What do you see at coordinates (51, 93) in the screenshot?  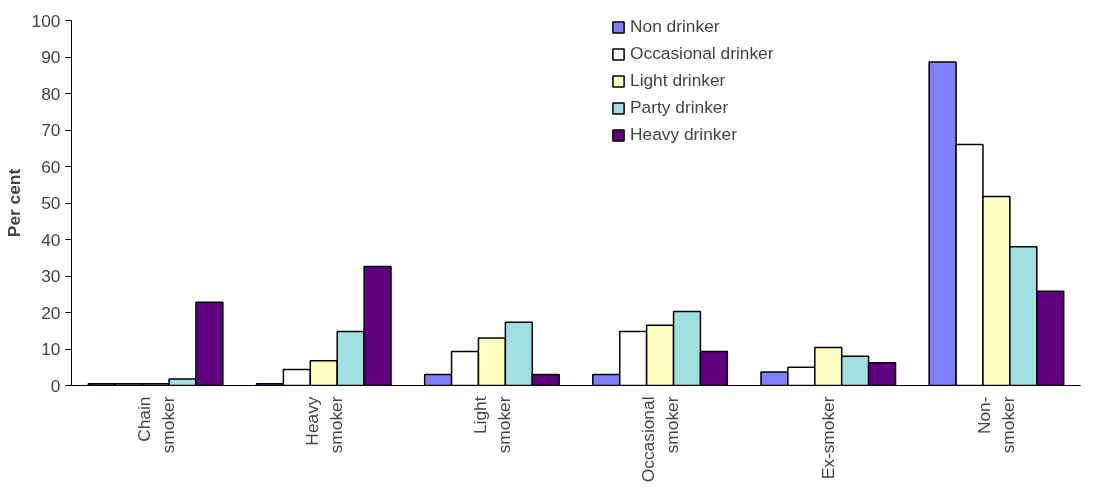 I see `y-tick-label: 80` at bounding box center [51, 93].